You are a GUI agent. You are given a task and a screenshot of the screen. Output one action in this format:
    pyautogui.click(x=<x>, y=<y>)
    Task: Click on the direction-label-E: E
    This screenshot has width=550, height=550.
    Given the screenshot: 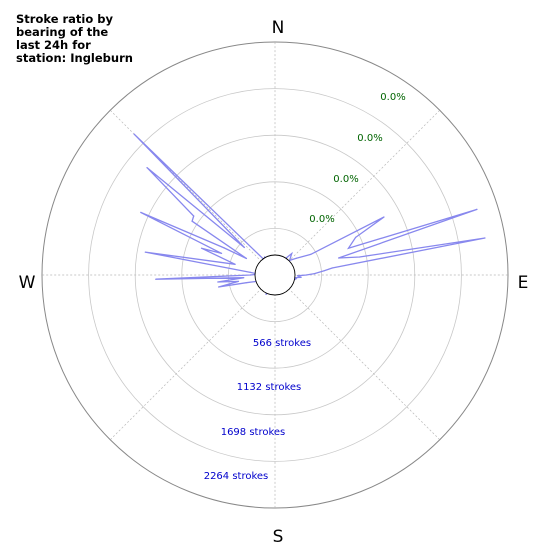 What is the action you would take?
    pyautogui.click(x=523, y=283)
    